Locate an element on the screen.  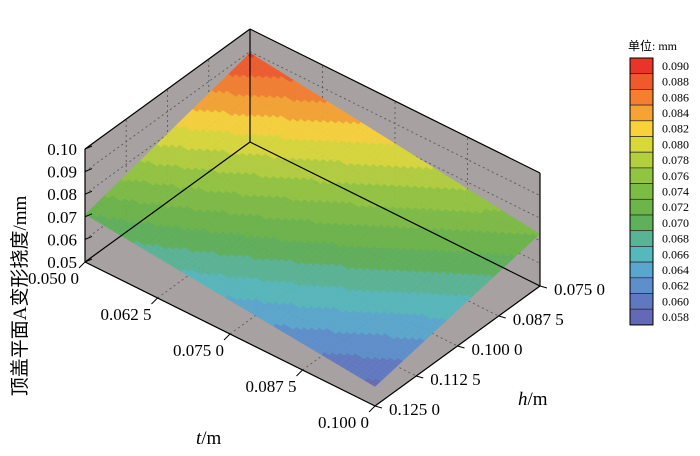
y-tick-label: 0.112 5 is located at coordinates (455, 379).